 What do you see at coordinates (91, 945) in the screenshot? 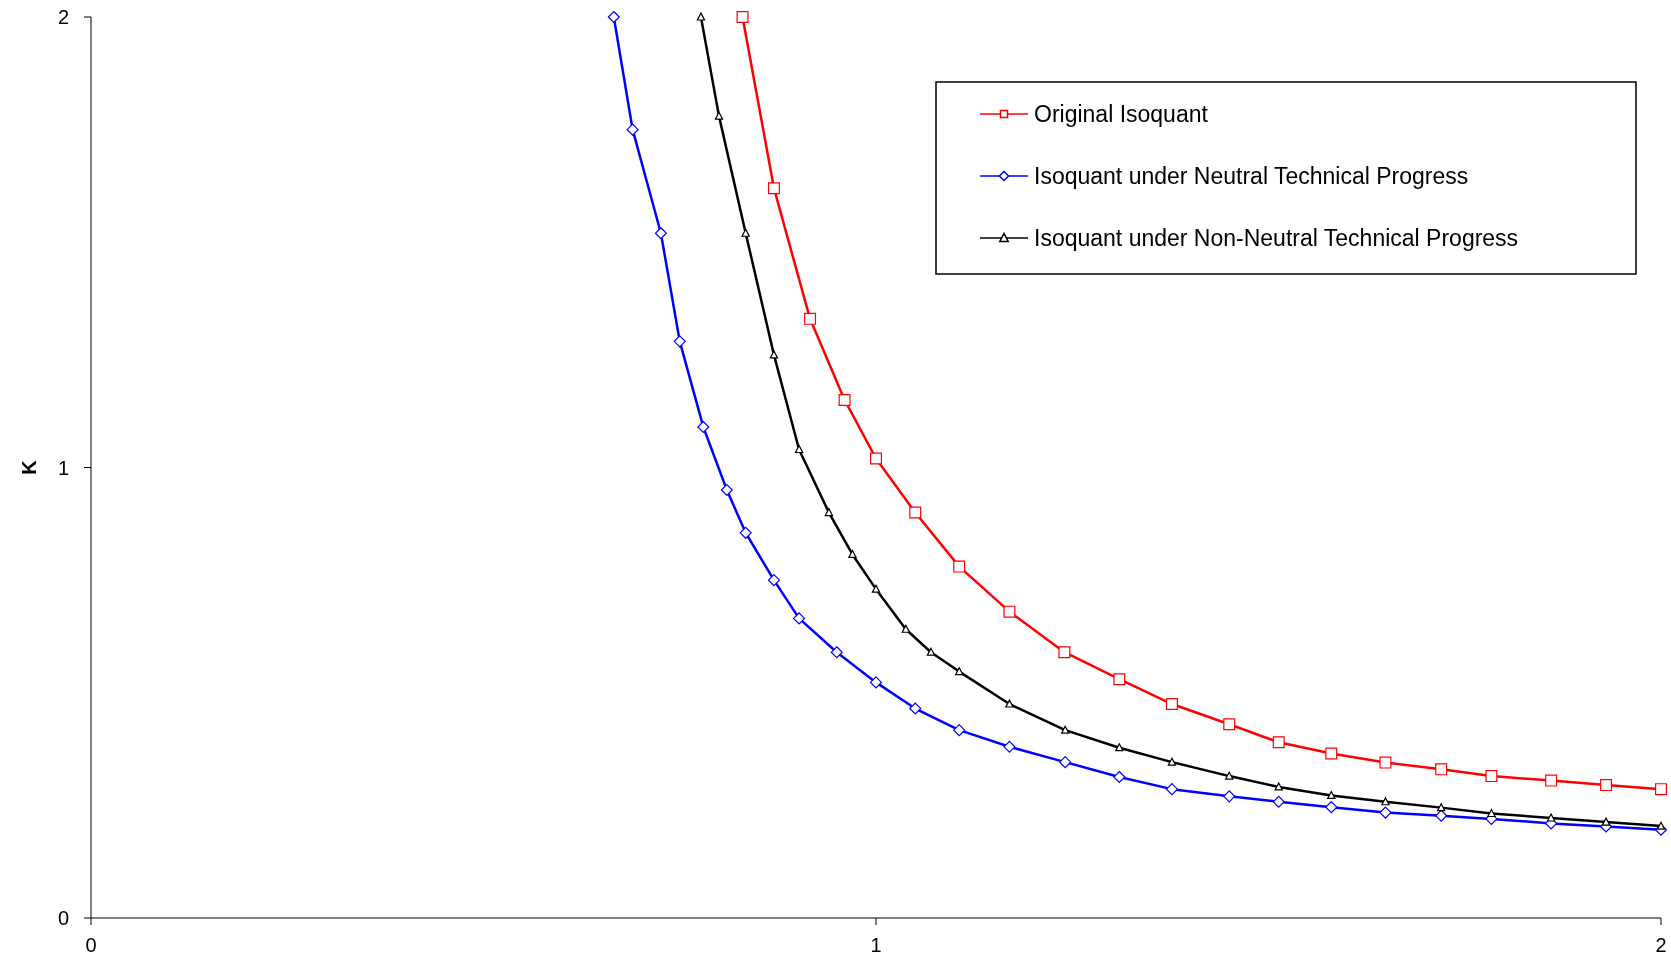
I see `x-tick-label: 0` at bounding box center [91, 945].